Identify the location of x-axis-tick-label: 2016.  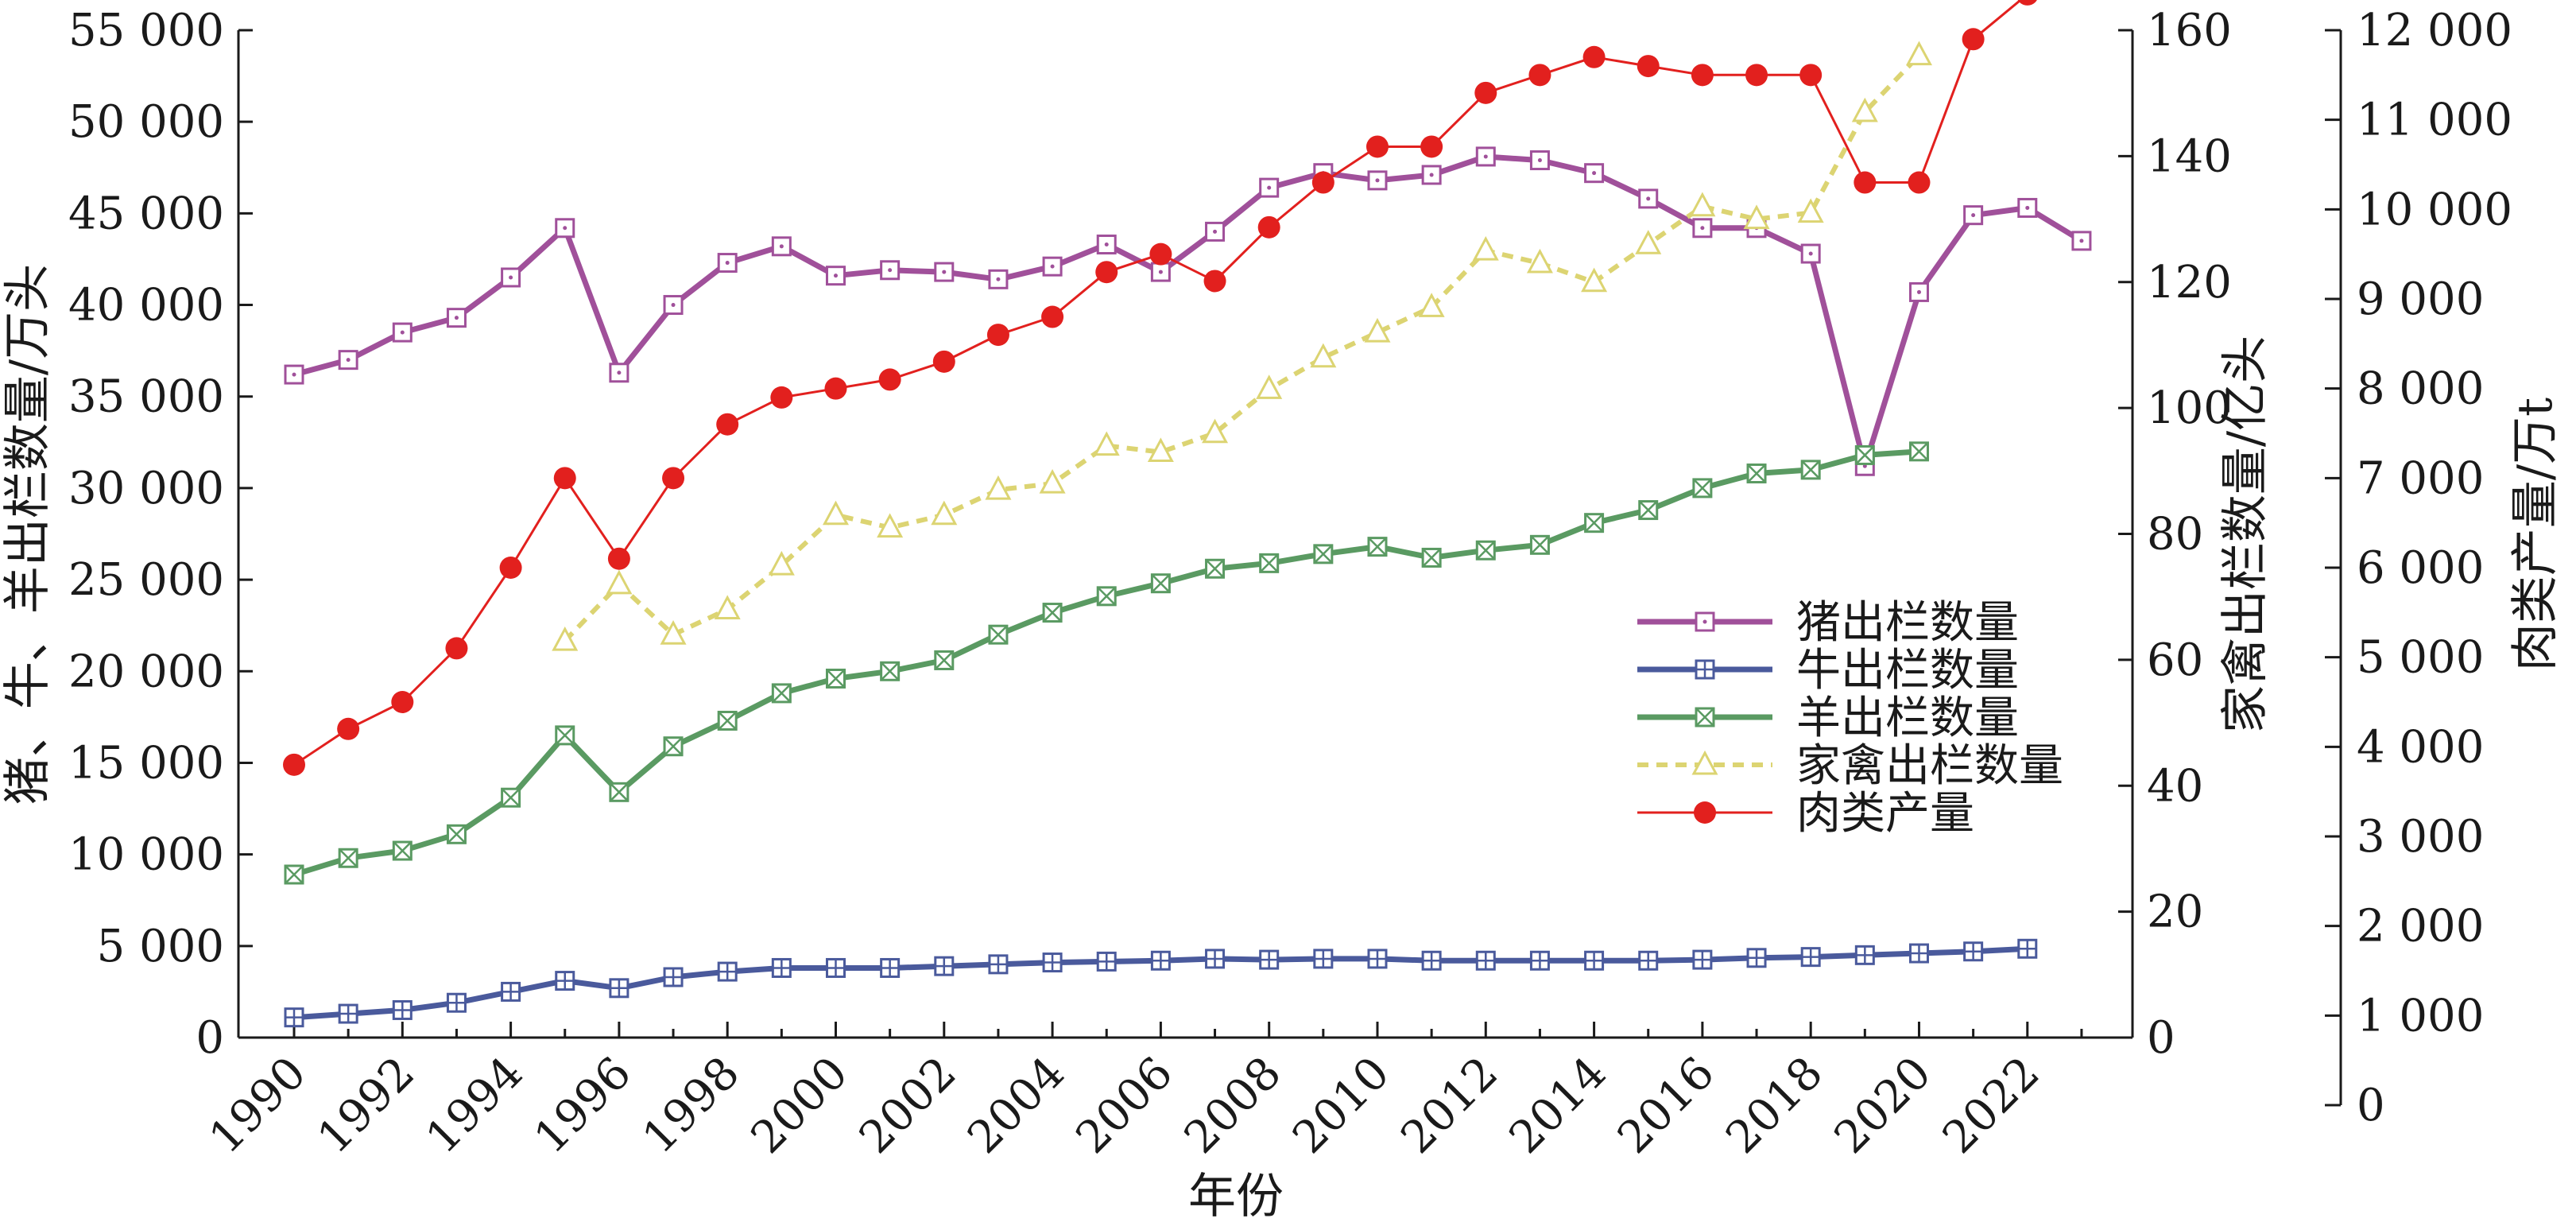
(1666, 1105).